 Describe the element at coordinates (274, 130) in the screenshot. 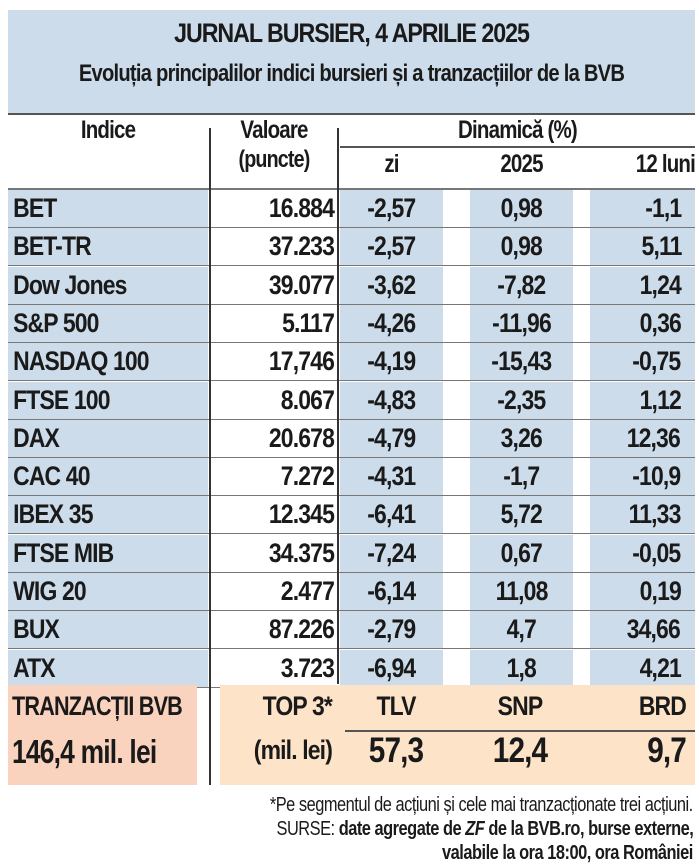

I see `header-valoare: Valoare` at that location.